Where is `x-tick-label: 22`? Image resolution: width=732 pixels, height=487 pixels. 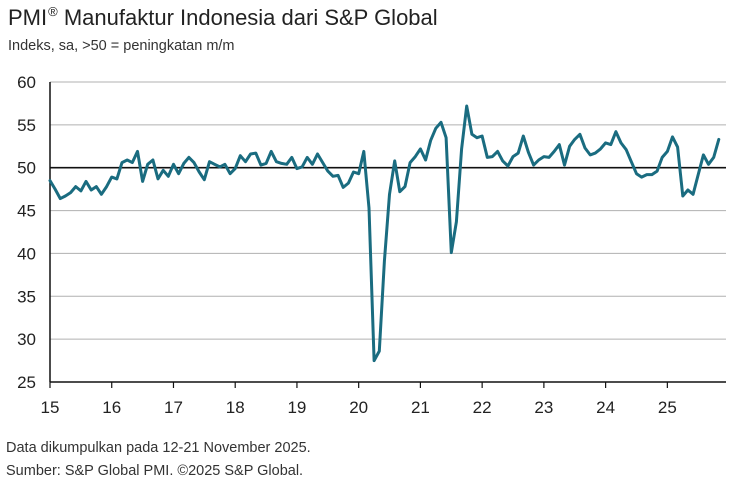
x-tick-label: 22 is located at coordinates (482, 407).